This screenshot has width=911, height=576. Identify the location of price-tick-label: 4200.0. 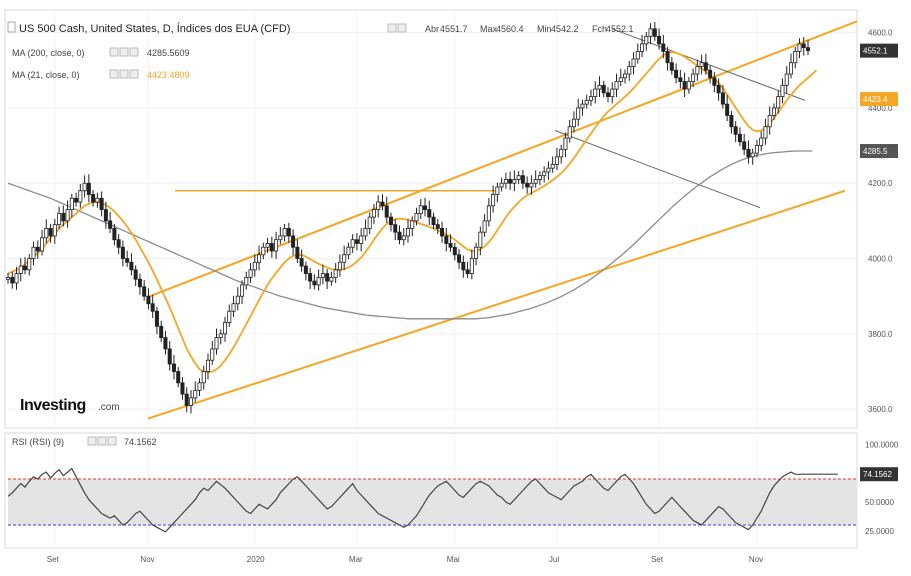
(880, 183).